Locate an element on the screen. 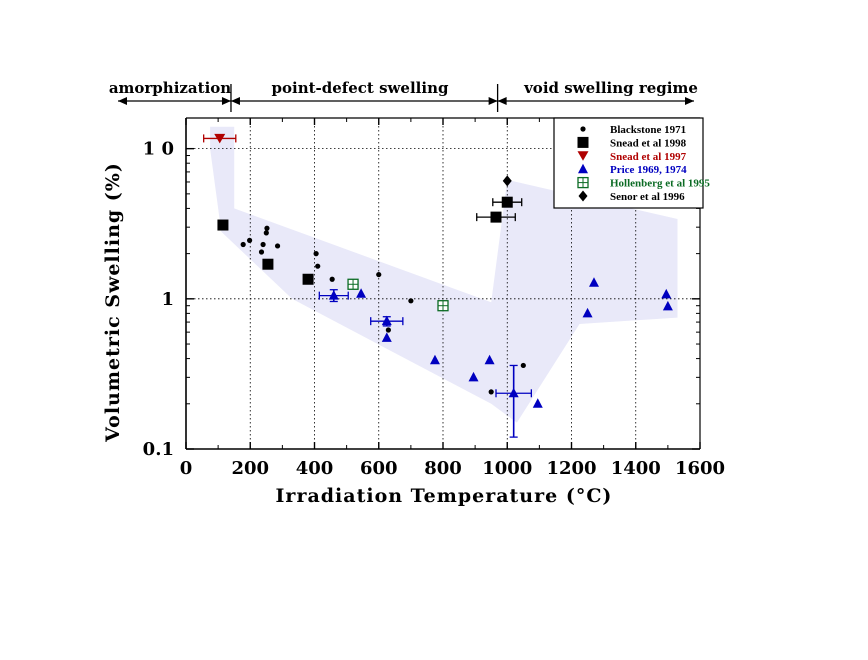  legend-label: Price 1969, 1974 is located at coordinates (648, 170).